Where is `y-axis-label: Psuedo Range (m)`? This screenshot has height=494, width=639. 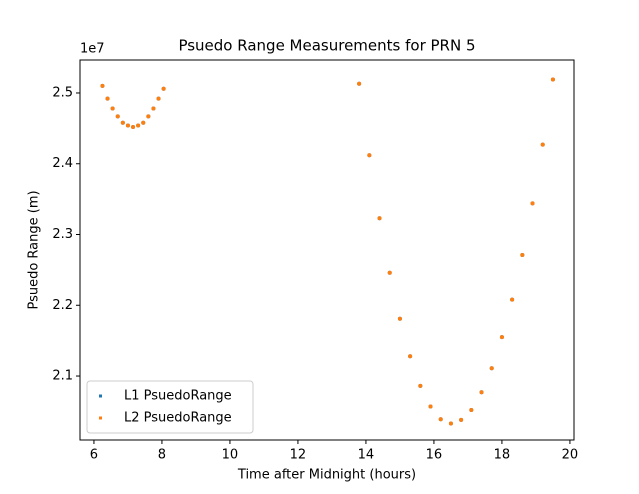
y-axis-label: Psuedo Range (m) is located at coordinates (34, 249).